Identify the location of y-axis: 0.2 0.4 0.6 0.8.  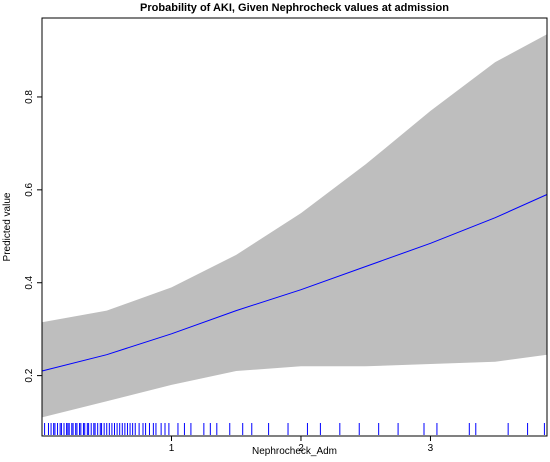
(33, 236).